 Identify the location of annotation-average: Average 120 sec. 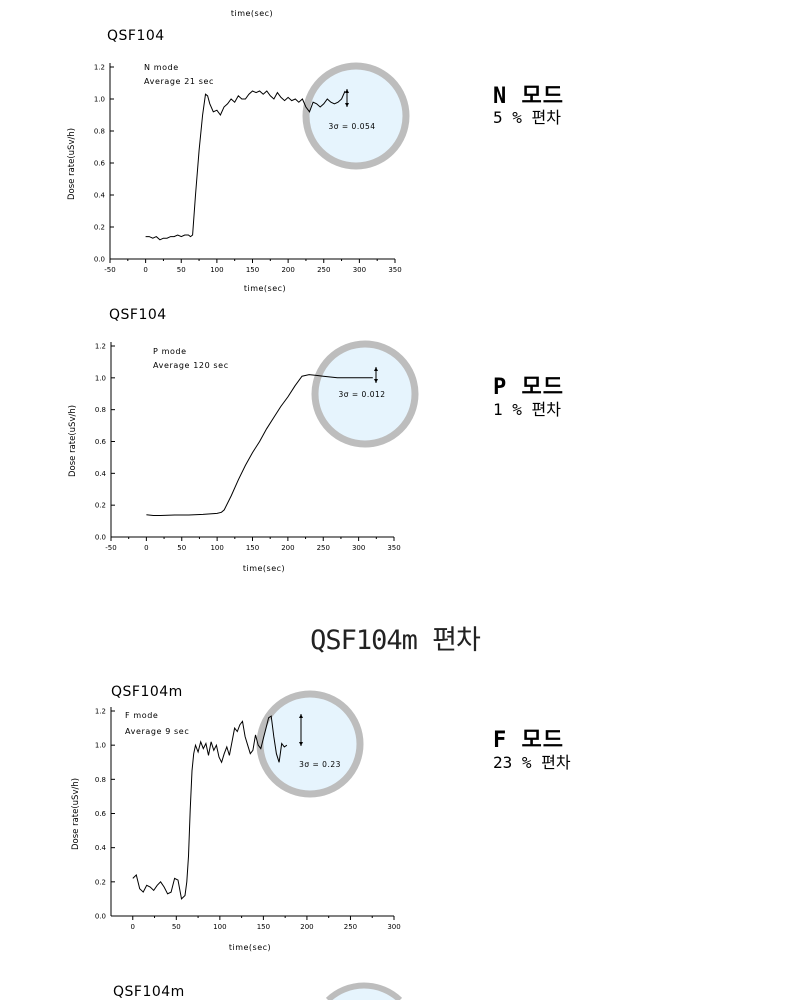
(191, 365).